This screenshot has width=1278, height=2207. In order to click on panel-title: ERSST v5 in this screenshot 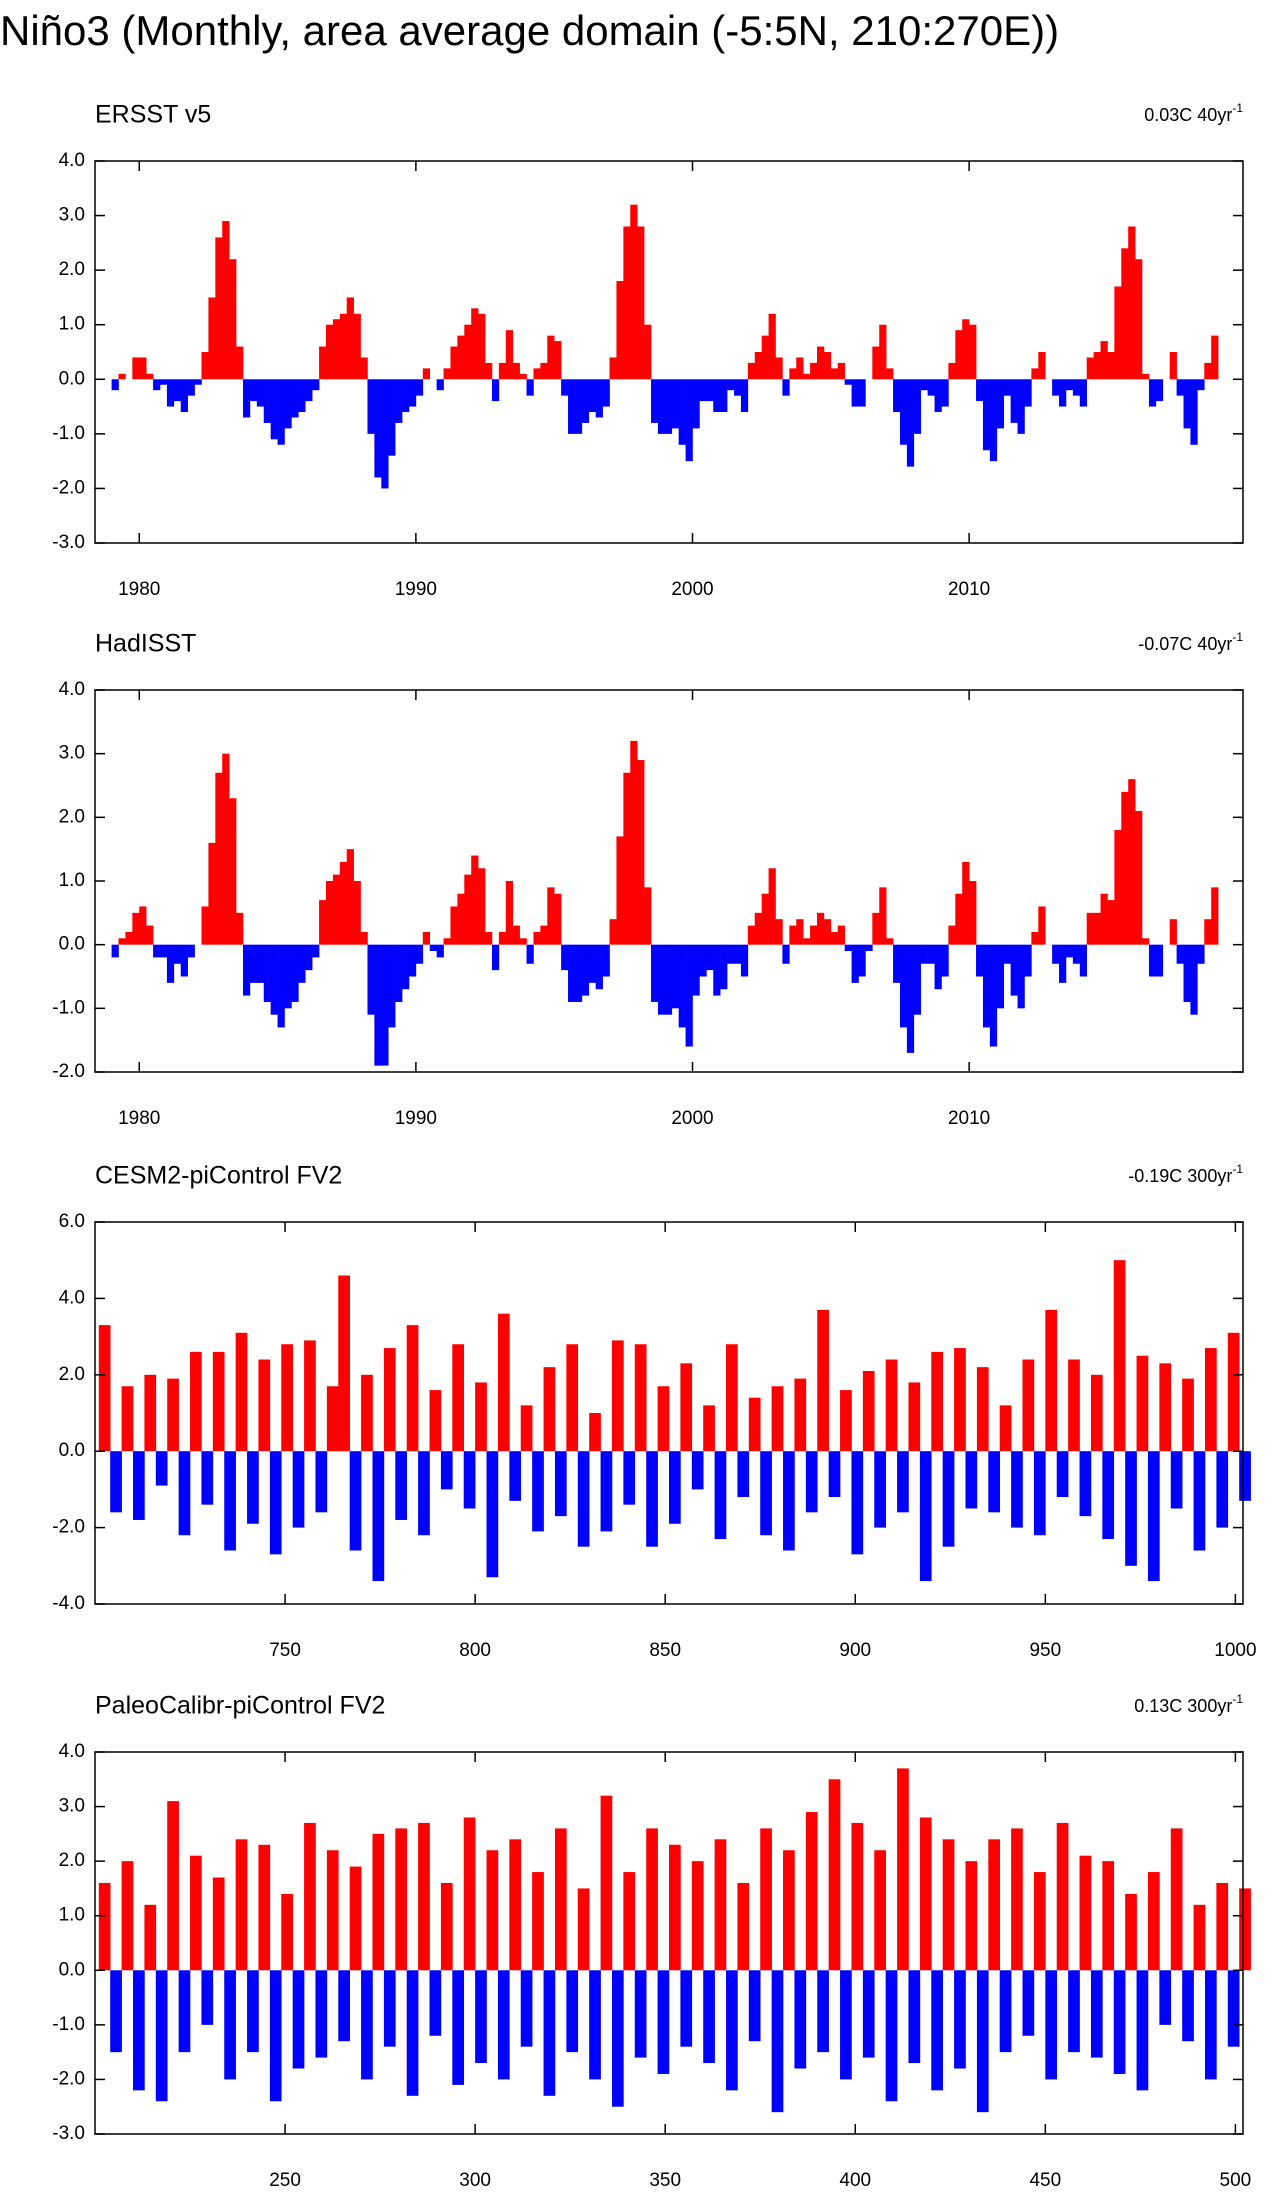, I will do `click(153, 115)`.